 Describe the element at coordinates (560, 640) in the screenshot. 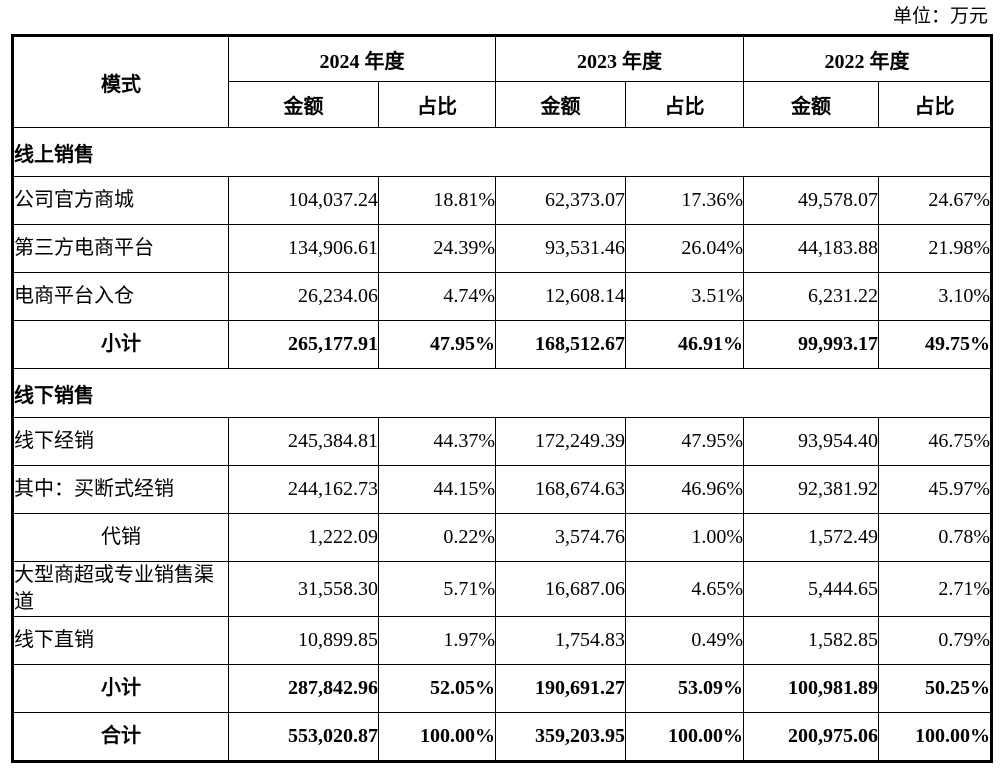

I see `amount-cell: 1,754.83` at that location.